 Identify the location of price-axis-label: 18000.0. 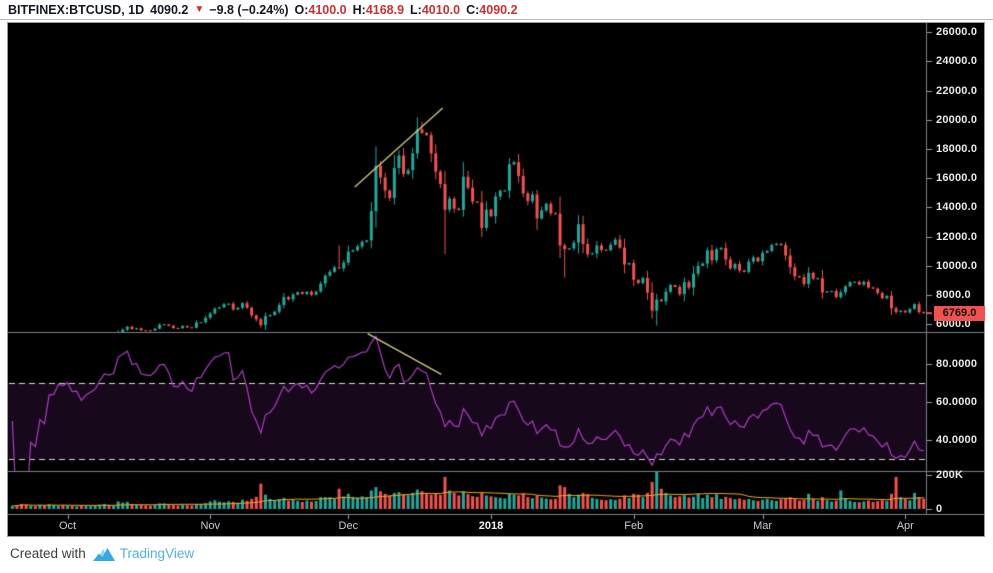
(957, 148).